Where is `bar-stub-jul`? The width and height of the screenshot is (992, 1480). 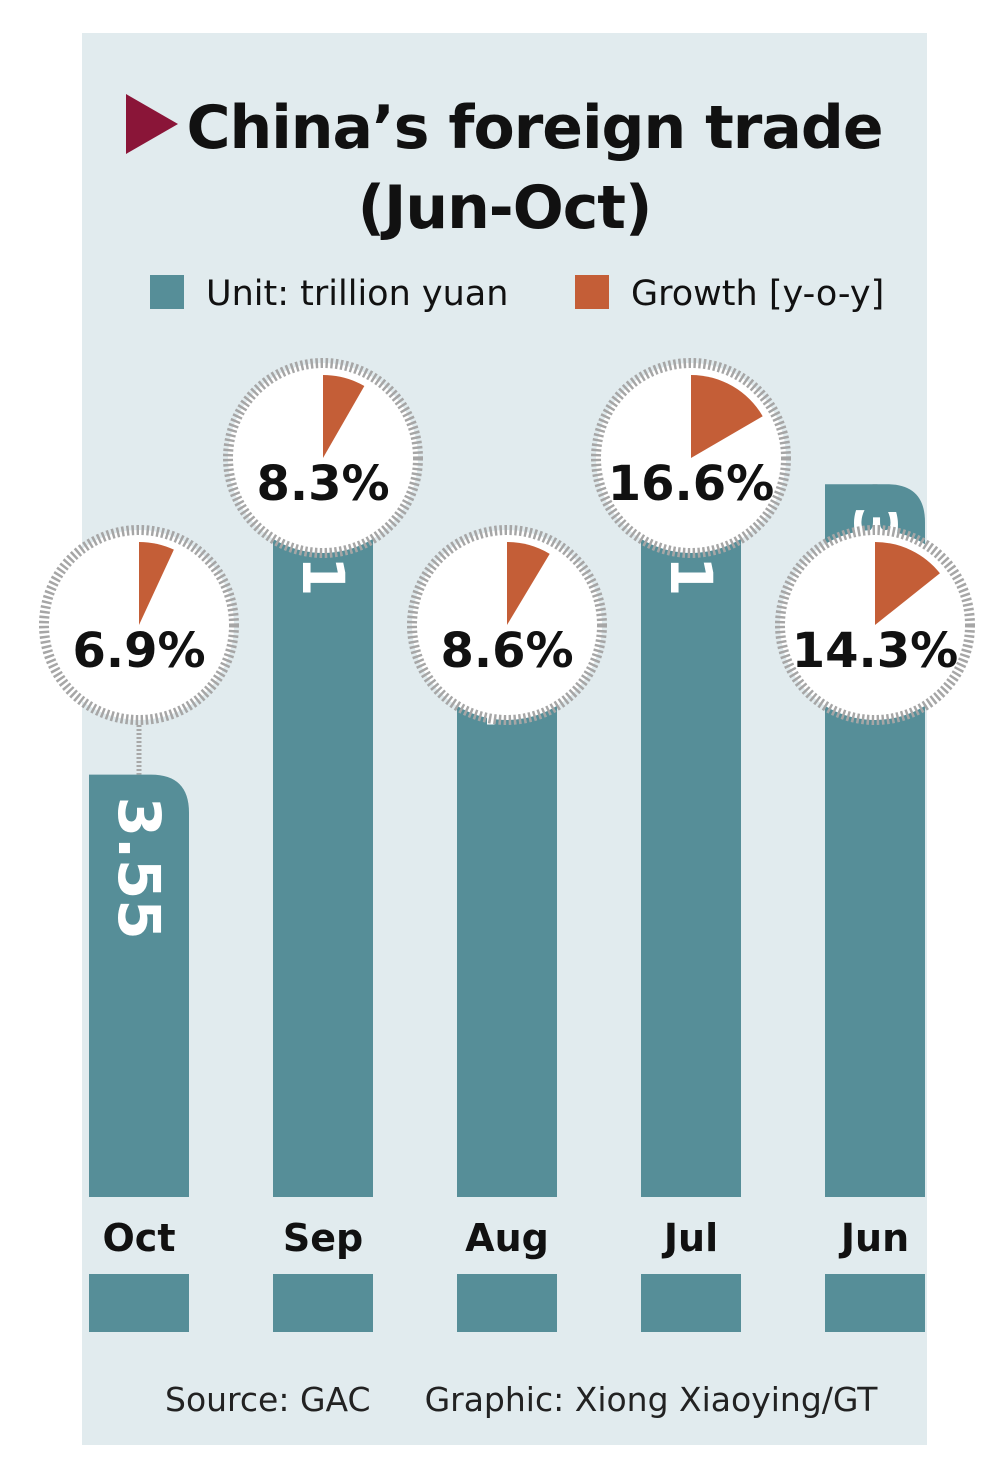 bar-stub-jul is located at coordinates (691, 1303).